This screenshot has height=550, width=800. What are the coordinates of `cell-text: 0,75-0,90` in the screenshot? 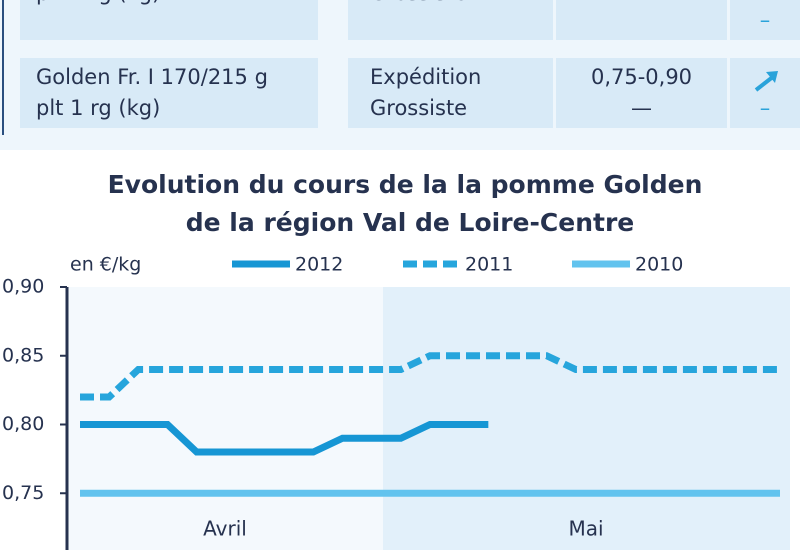 It's located at (641, 77).